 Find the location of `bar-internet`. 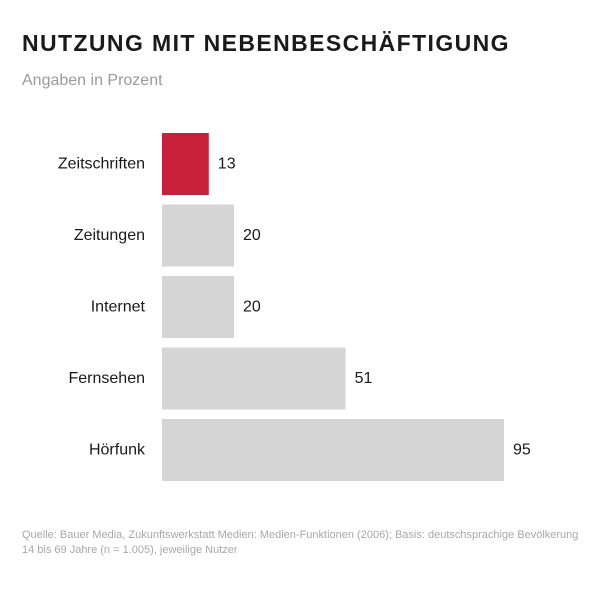

bar-internet is located at coordinates (198, 307).